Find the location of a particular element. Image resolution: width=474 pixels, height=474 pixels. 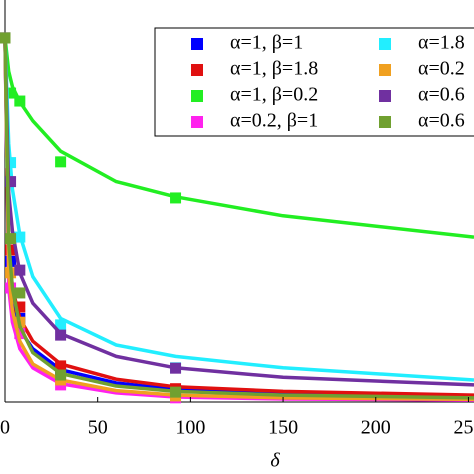

legend-label: α=0.2, β=1 is located at coordinates (274, 121).